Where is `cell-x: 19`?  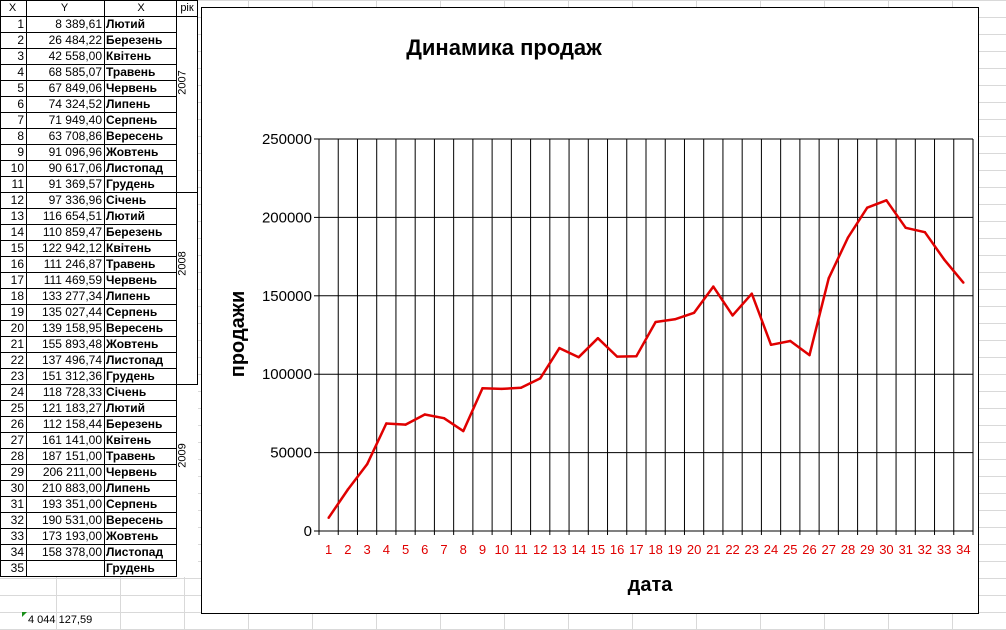
cell-x: 19 is located at coordinates (13, 312).